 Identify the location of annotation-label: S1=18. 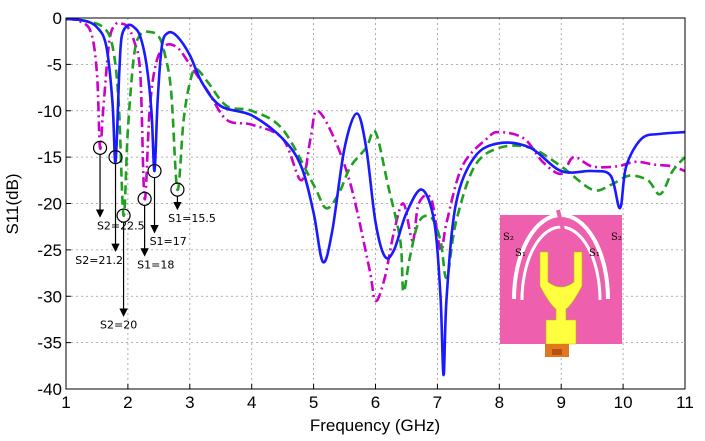
(155, 264).